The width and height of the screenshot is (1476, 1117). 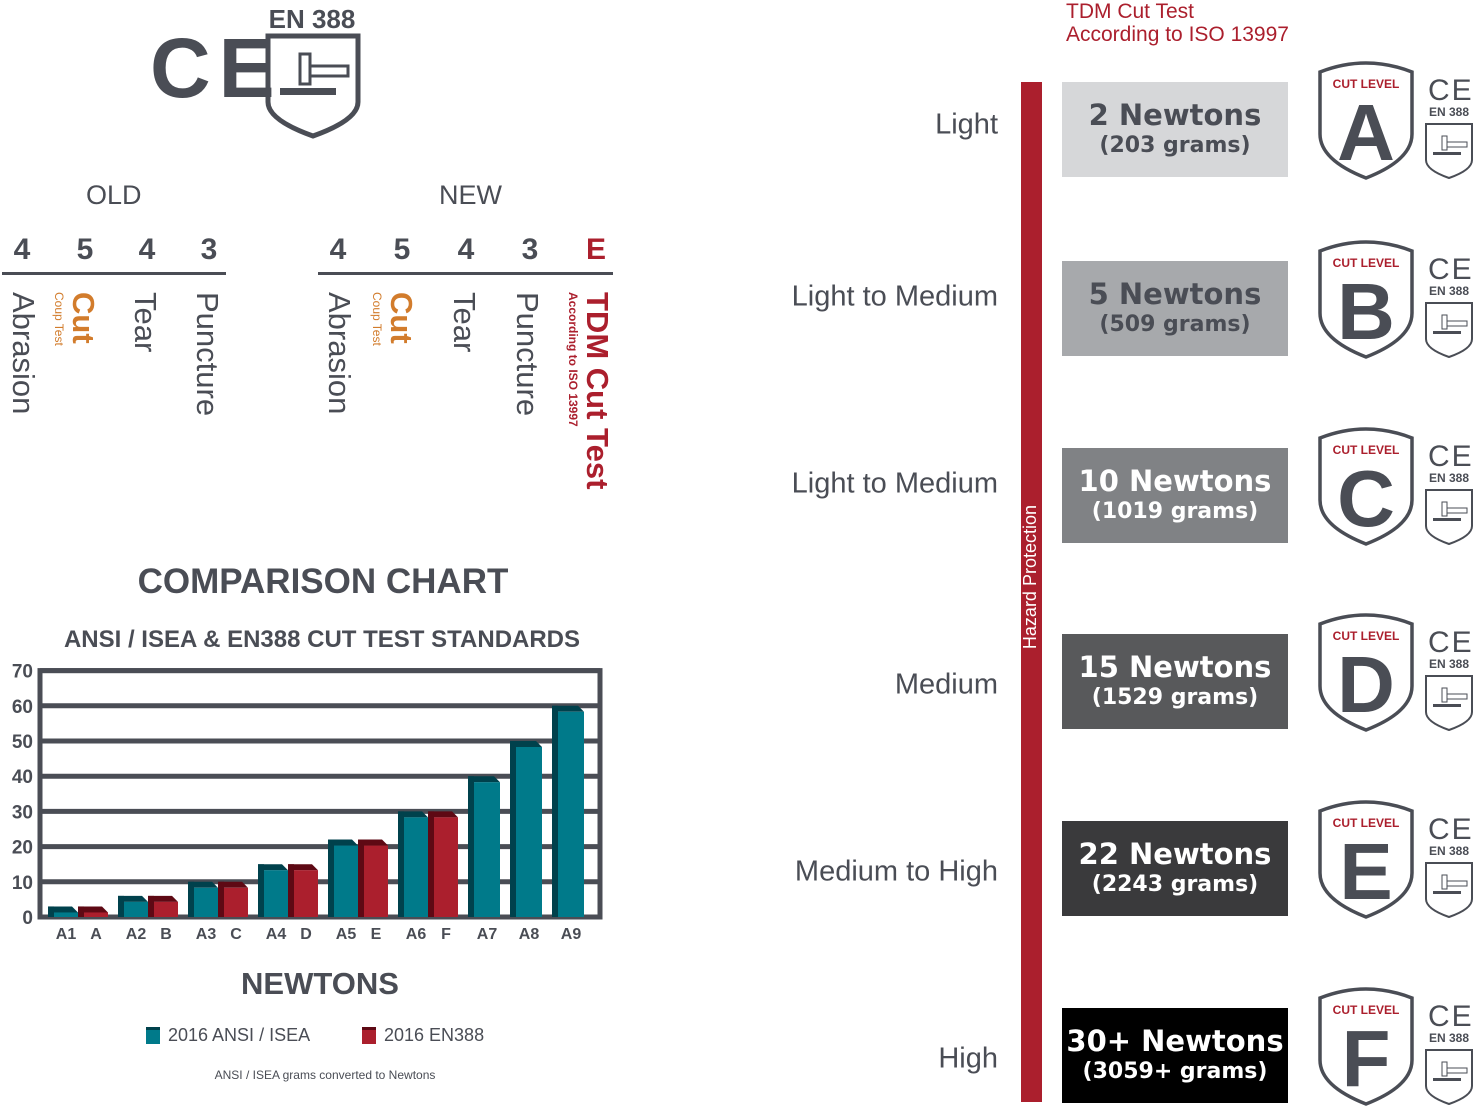 I want to click on level-box: 30+ Newtons (3059+ grams), so click(x=1175, y=1055).